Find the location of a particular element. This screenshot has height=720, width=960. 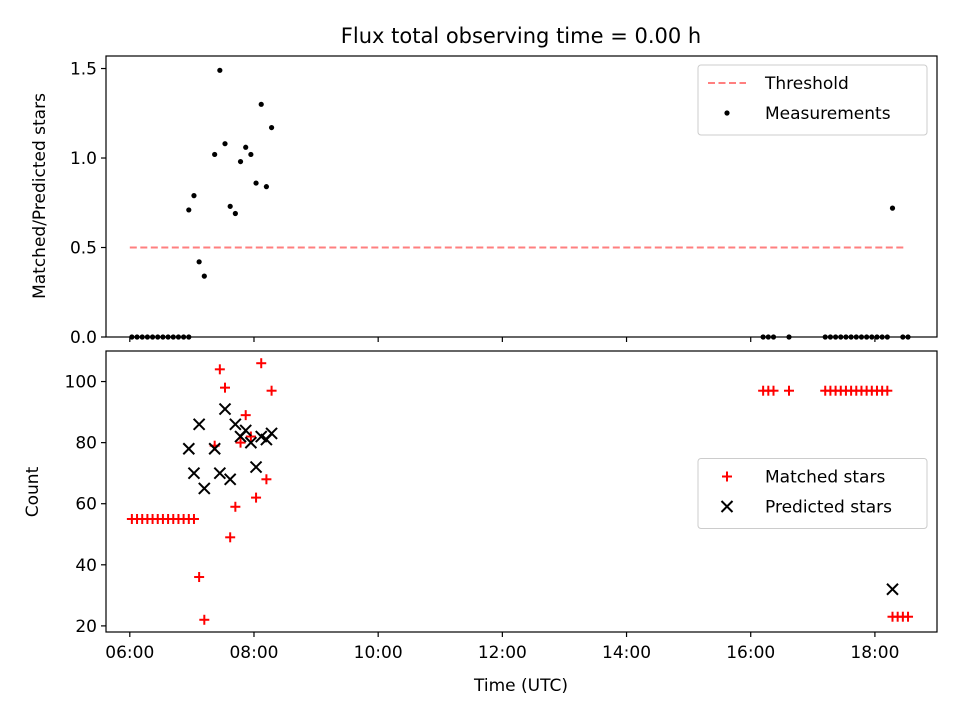

y-tick-label: 1.0 is located at coordinates (83, 159).